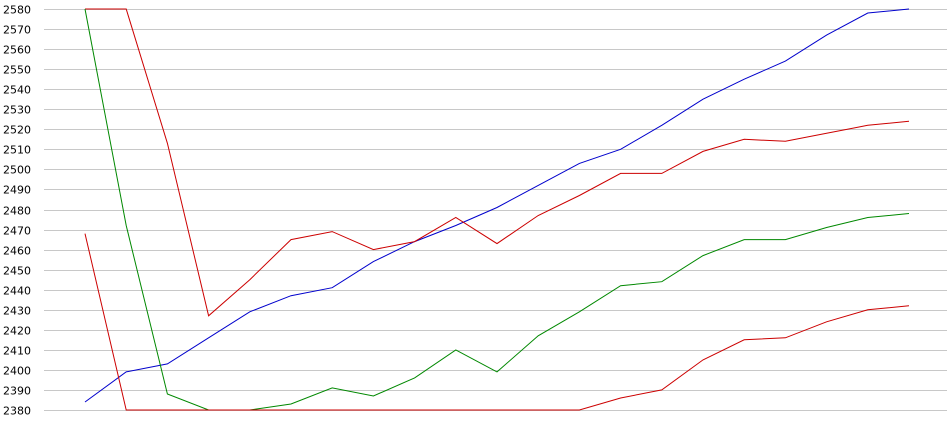 Image resolution: width=950 pixels, height=435 pixels. I want to click on y-tick-label: 2510, so click(17, 150).